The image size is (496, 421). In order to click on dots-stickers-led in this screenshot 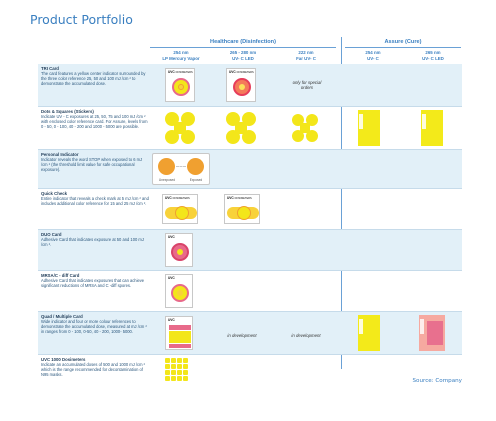, I will do `click(241, 128)`.